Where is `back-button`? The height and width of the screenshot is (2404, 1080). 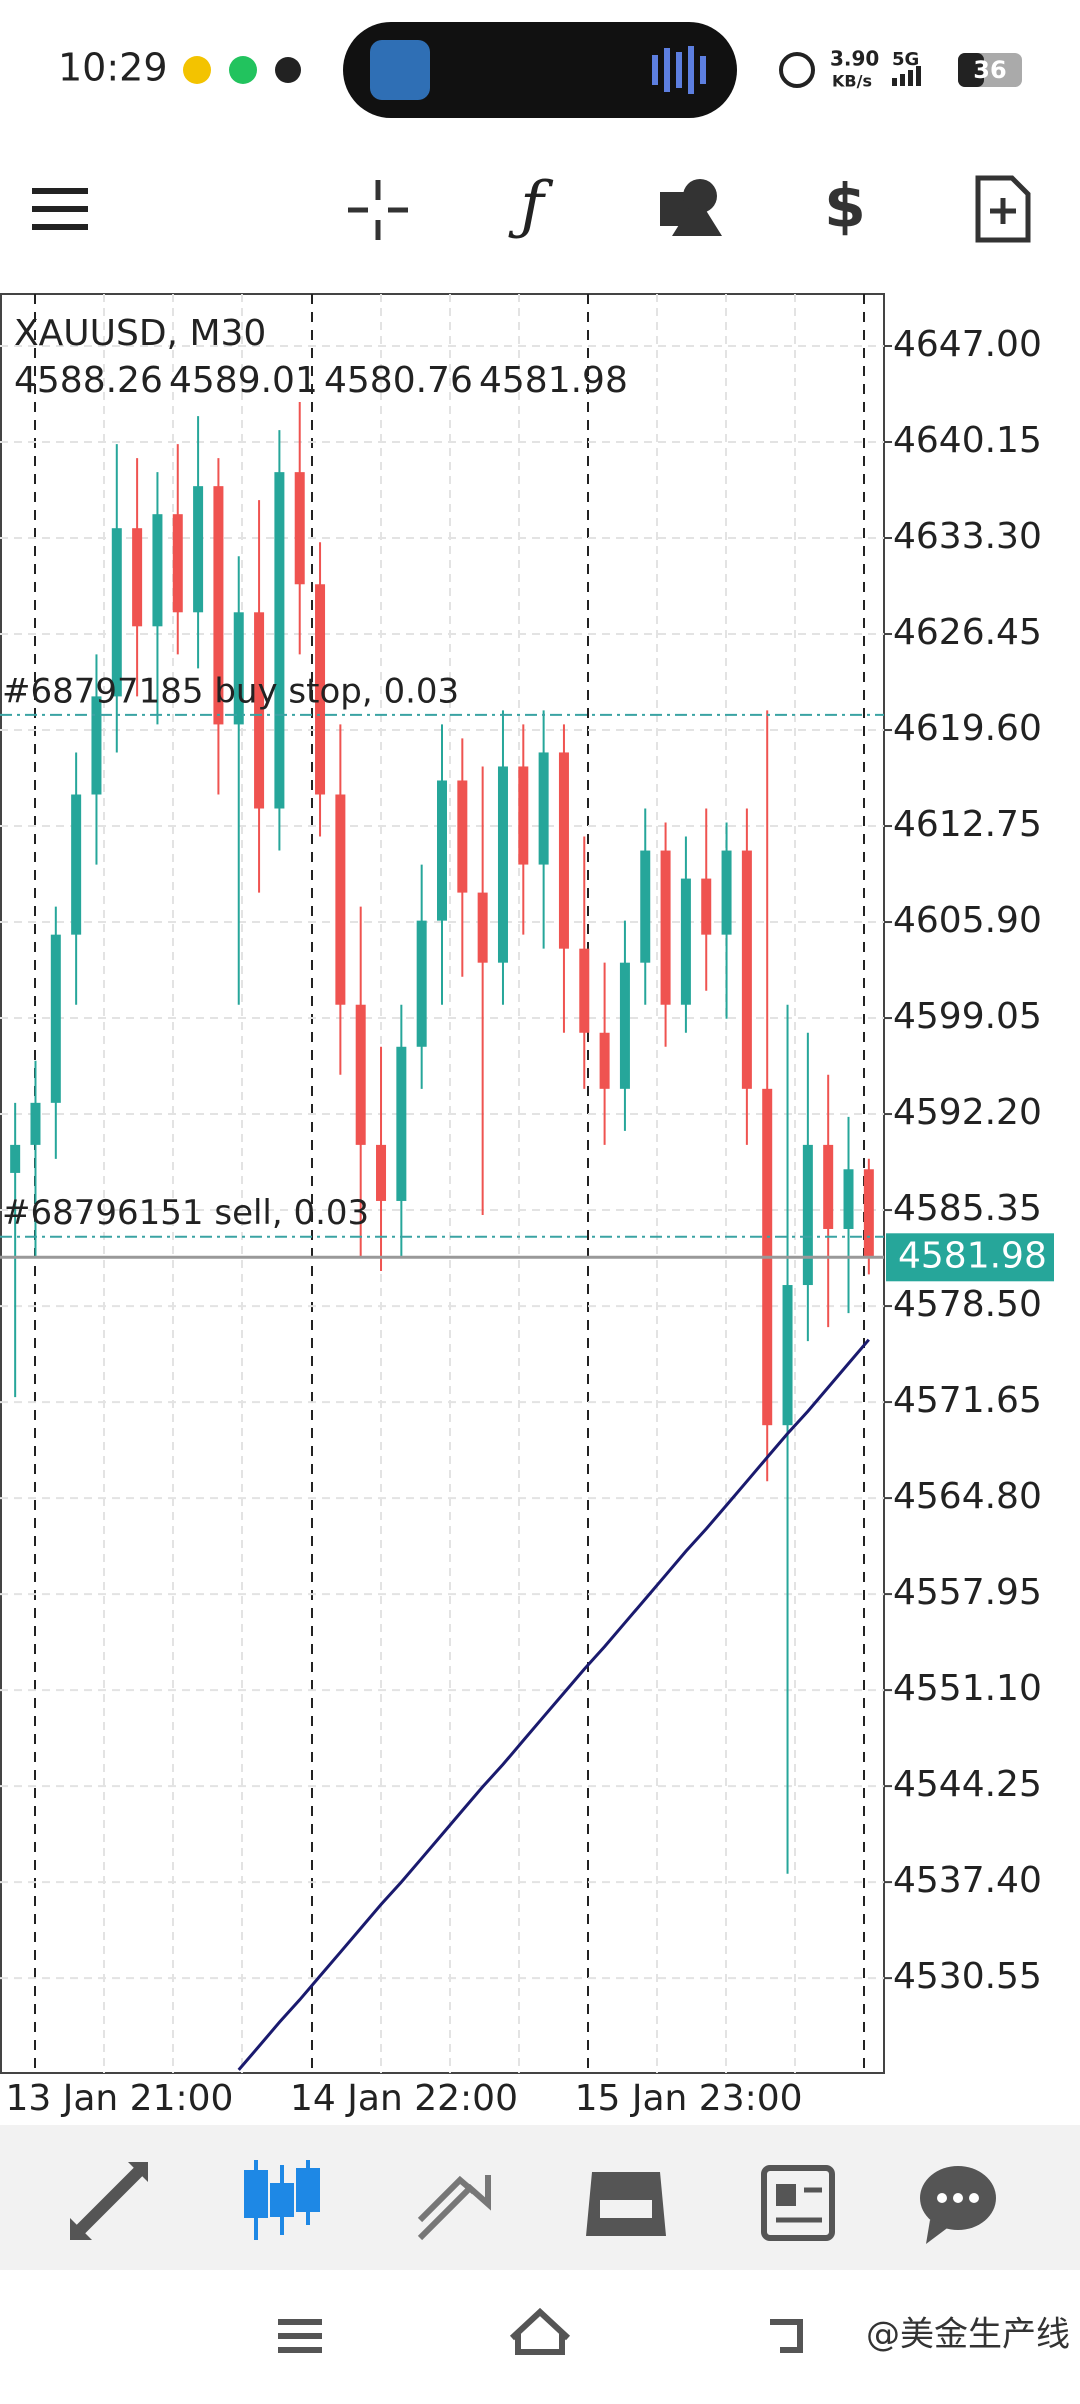
back-button is located at coordinates (786, 2336).